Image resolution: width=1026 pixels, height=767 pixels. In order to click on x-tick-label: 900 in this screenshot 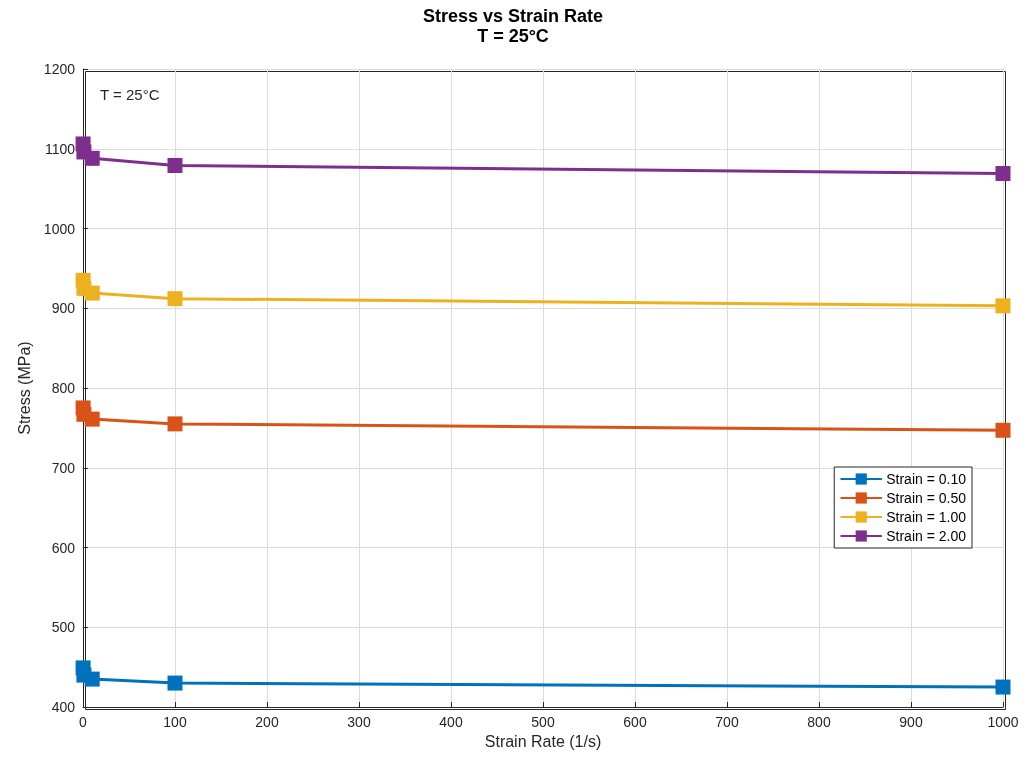, I will do `click(911, 722)`.